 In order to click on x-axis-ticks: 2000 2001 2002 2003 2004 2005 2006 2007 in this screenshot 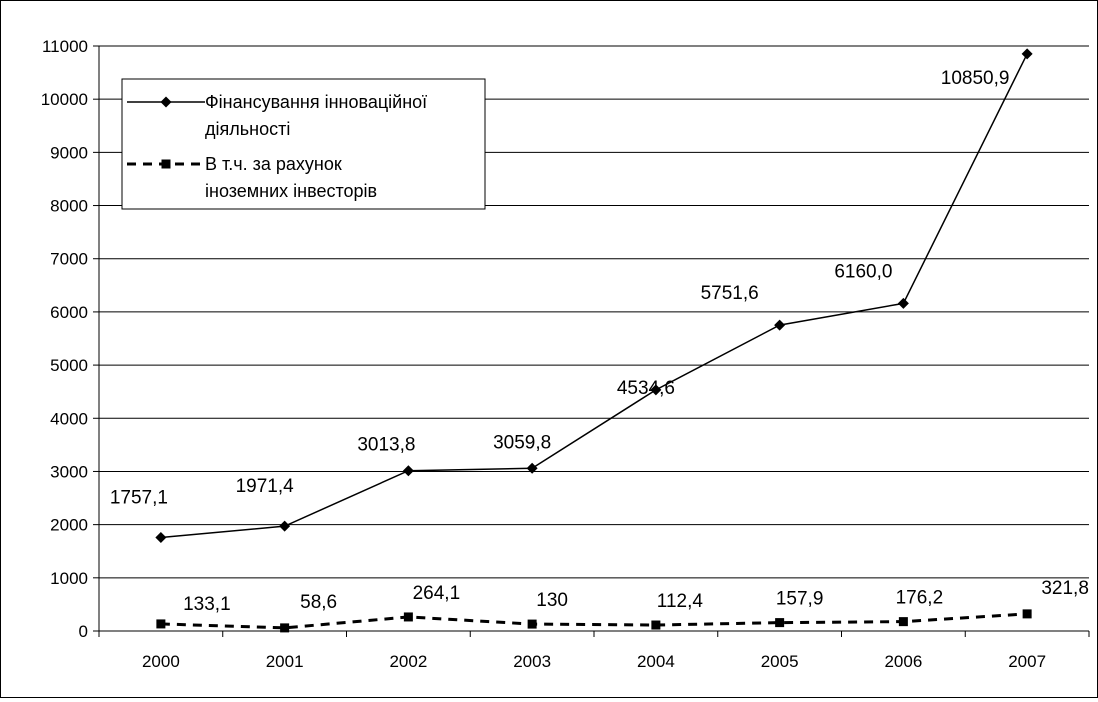, I will do `click(594, 651)`.